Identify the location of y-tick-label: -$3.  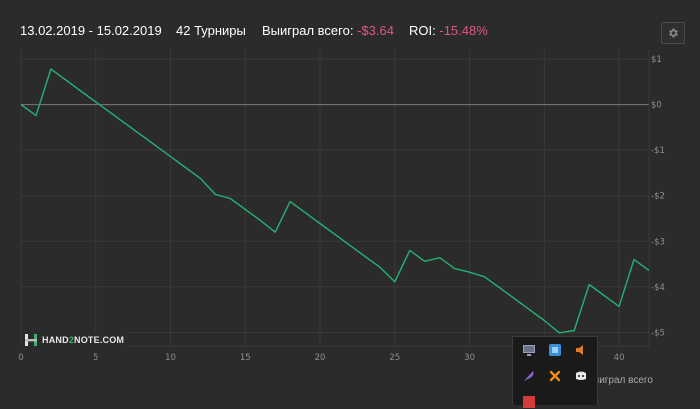
(658, 242).